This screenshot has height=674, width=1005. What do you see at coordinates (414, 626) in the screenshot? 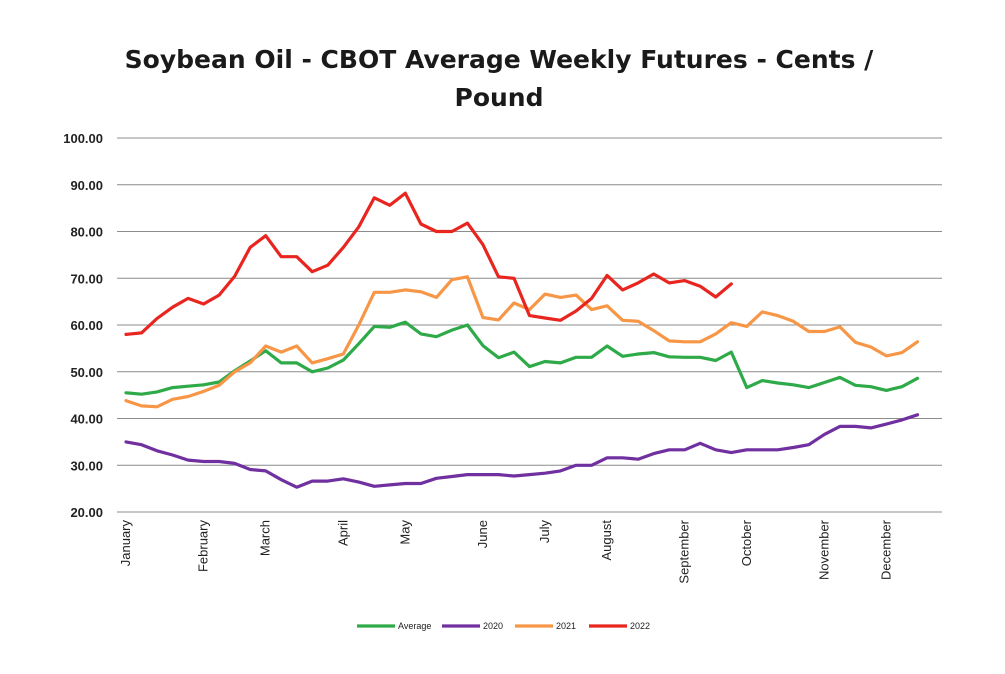
I see `legend-label: Average` at bounding box center [414, 626].